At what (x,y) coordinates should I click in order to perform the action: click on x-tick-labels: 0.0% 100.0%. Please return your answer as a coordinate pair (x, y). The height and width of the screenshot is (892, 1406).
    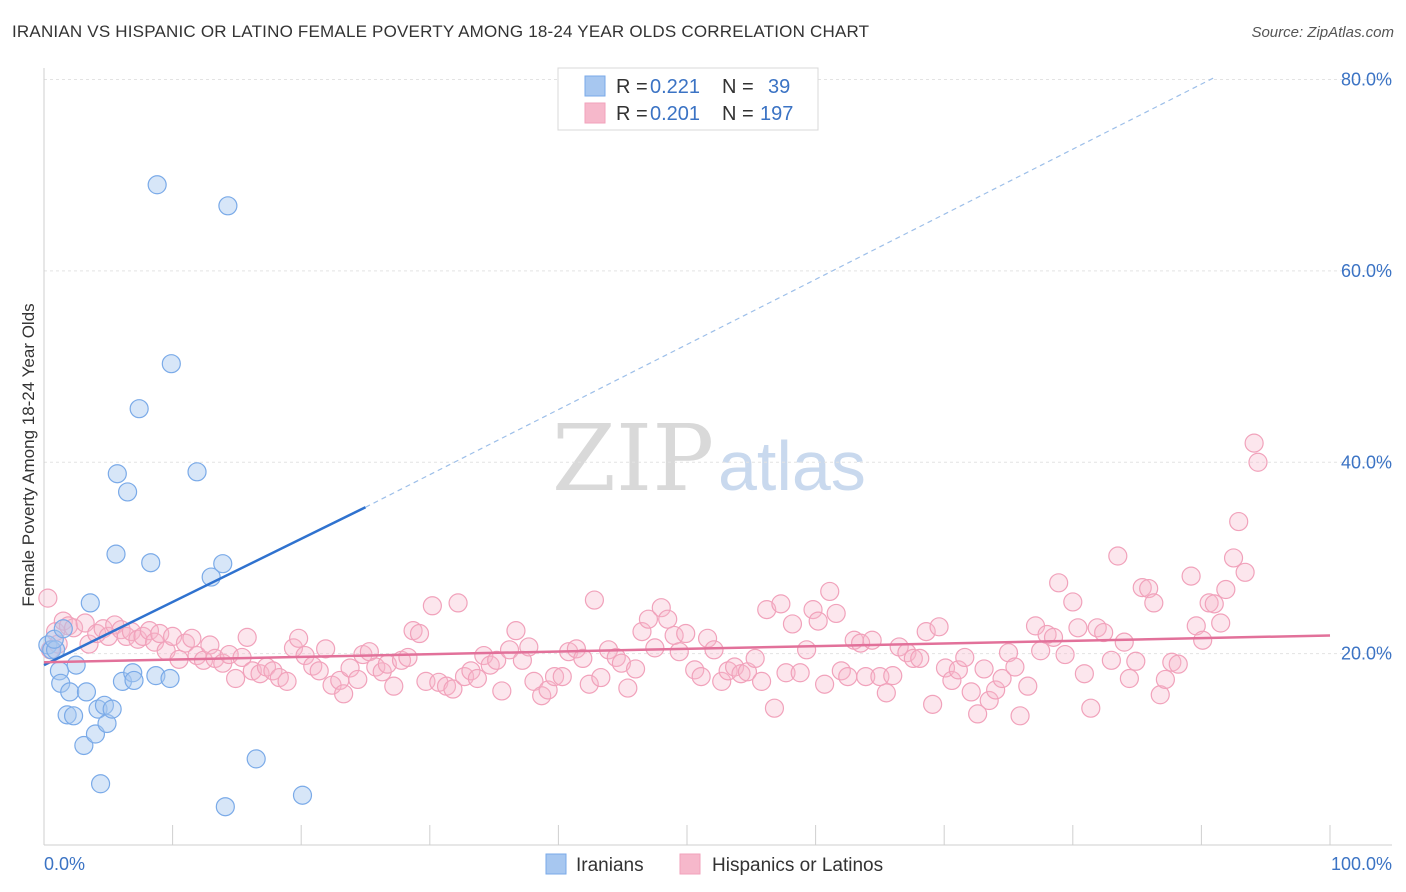
    Looking at the image, I should click on (718, 864).